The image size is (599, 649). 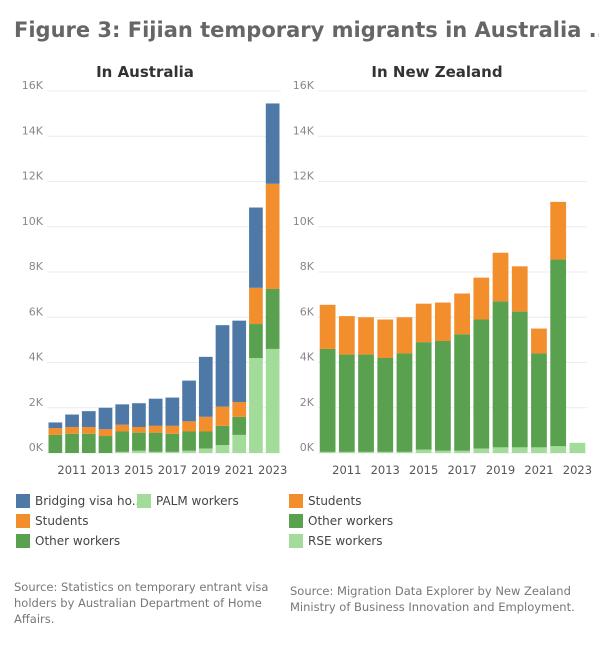 What do you see at coordinates (155, 429) in the screenshot?
I see `au-bar-students-2016` at bounding box center [155, 429].